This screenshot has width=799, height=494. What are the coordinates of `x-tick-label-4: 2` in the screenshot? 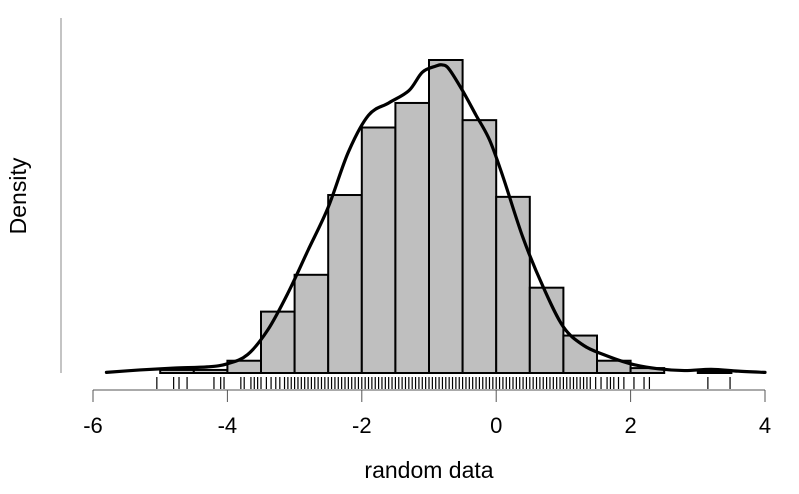 It's located at (630, 425).